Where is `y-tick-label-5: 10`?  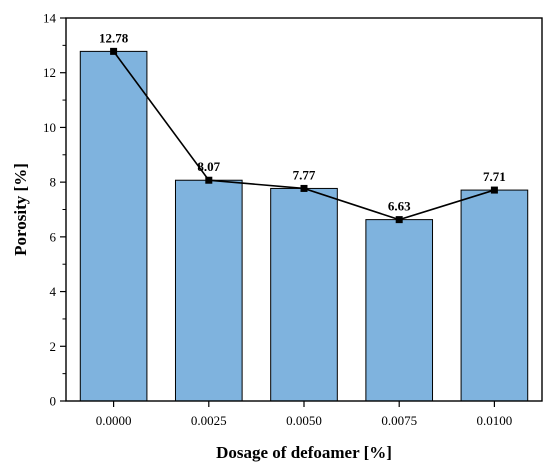 y-tick-label-5: 10 is located at coordinates (49, 127).